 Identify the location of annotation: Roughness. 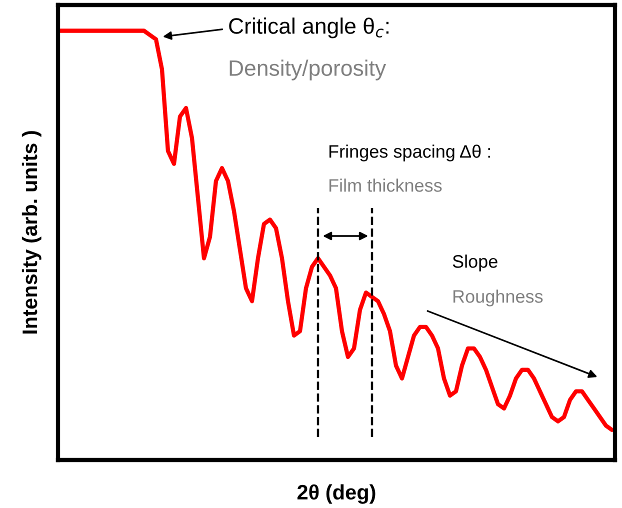
(498, 298).